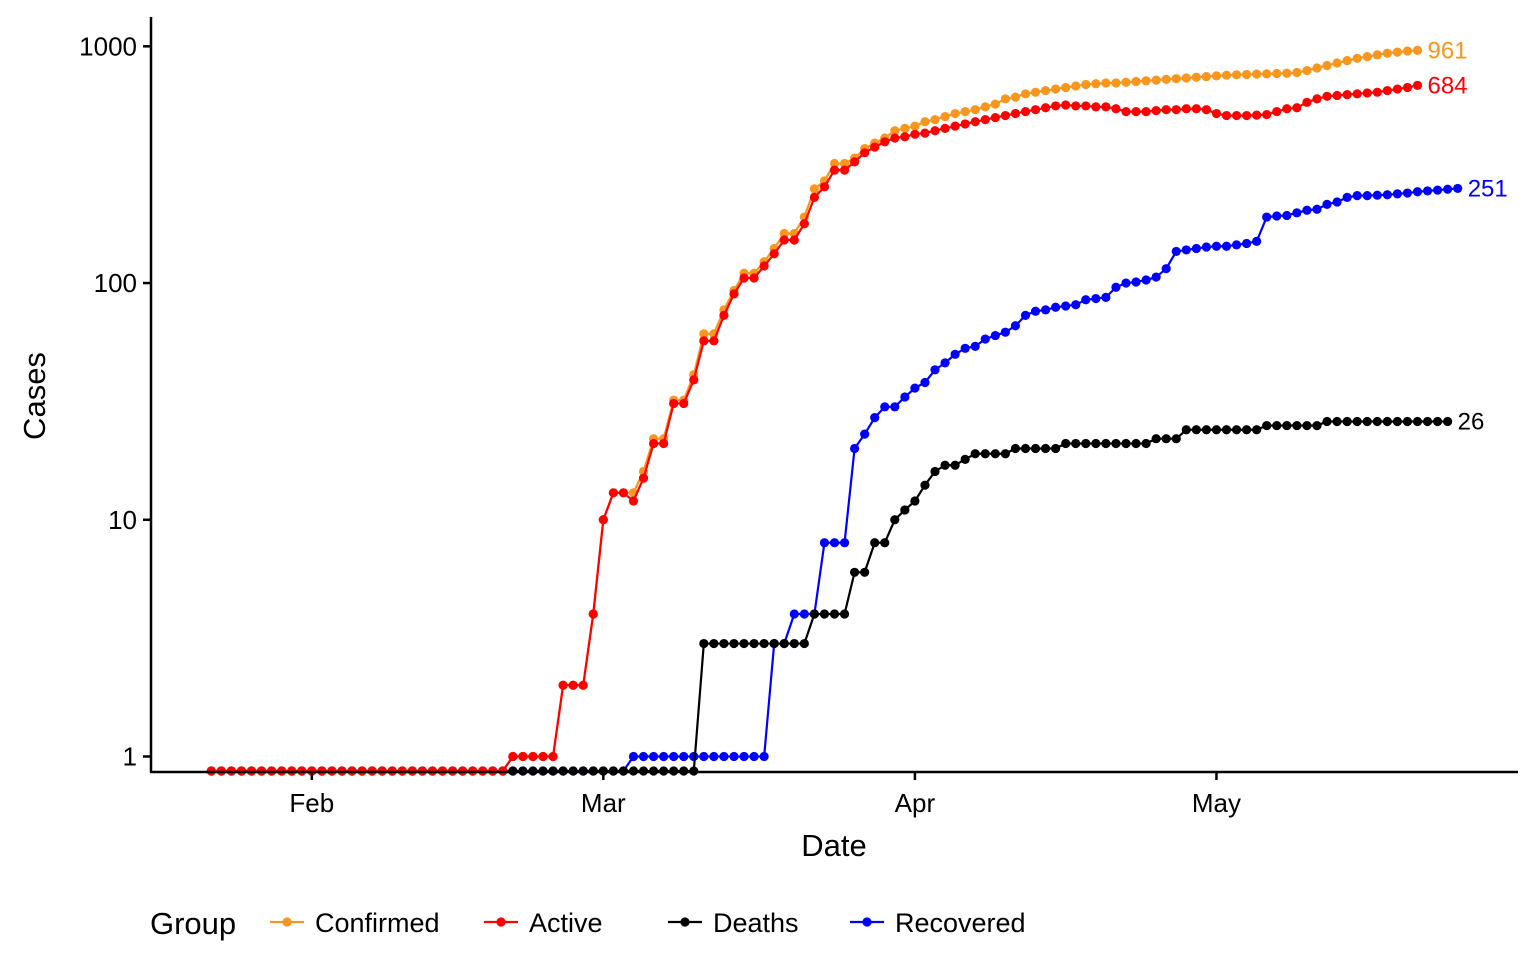 Image resolution: width=1536 pixels, height=960 pixels. I want to click on legend-item-recovered: Recovered, so click(938, 923).